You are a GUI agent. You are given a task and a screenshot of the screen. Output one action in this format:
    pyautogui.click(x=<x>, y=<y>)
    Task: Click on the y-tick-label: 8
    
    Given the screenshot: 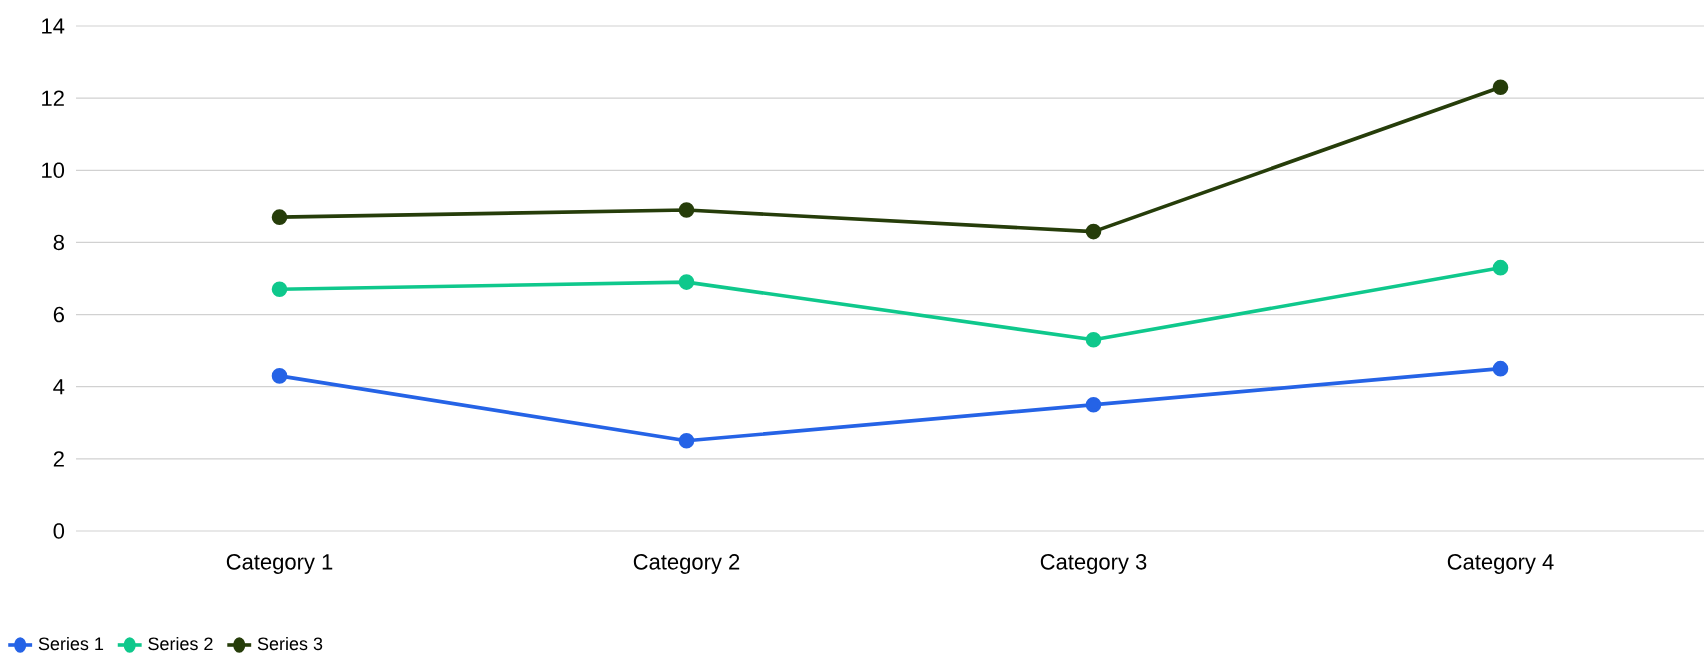 What is the action you would take?
    pyautogui.click(x=58, y=242)
    